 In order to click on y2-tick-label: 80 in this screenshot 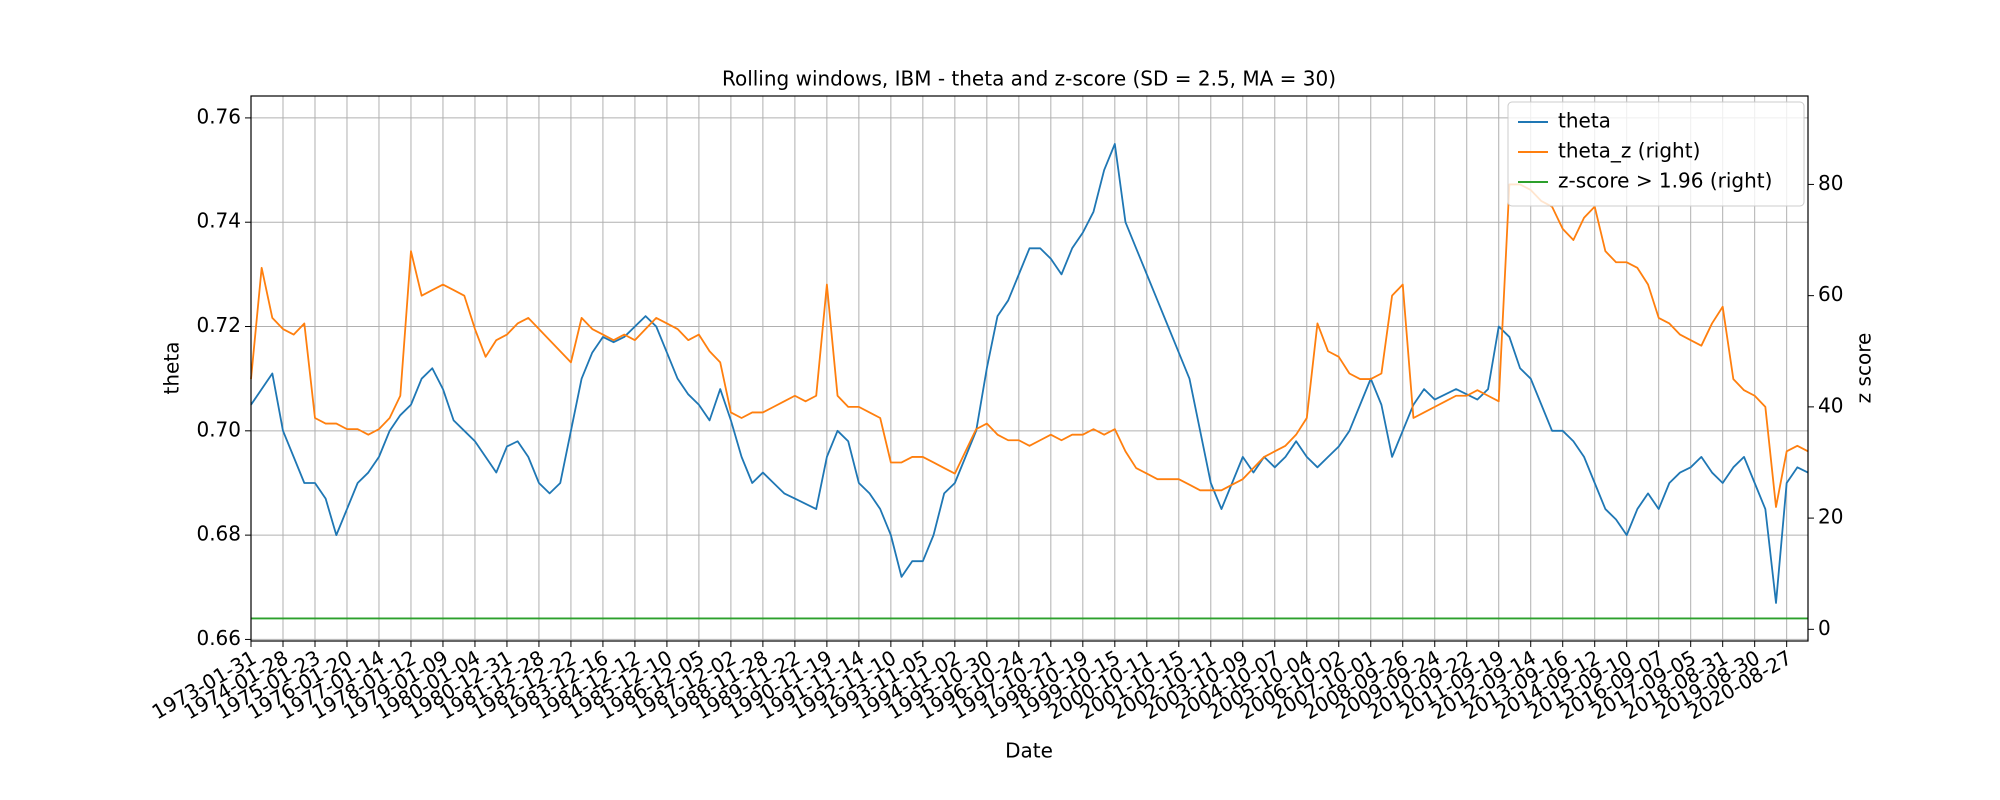, I will do `click(1830, 183)`.